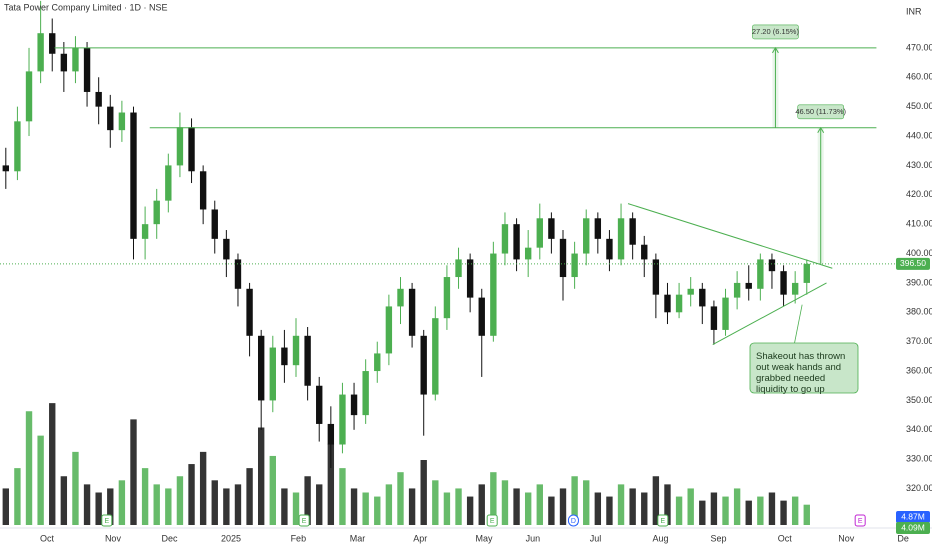 The height and width of the screenshot is (550, 932). Describe the element at coordinates (919, 106) in the screenshot. I see `y-tick-label: 450.00` at that location.